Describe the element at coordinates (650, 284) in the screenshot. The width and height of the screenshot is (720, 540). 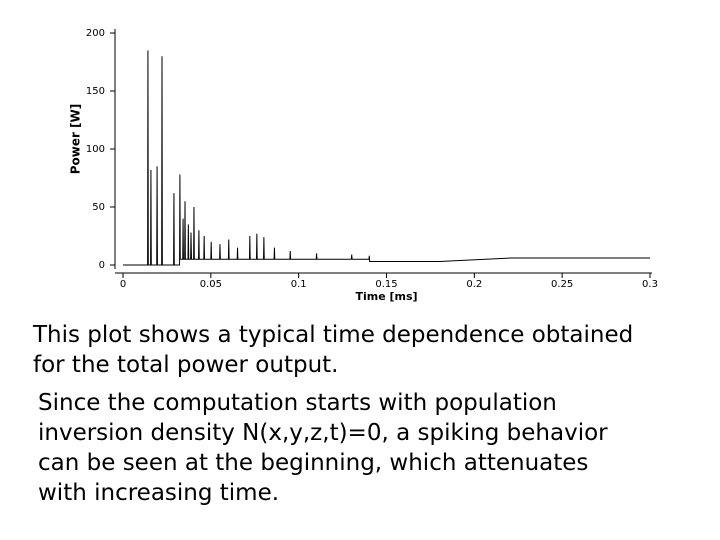
I see `x-tick-label: 0.3` at that location.